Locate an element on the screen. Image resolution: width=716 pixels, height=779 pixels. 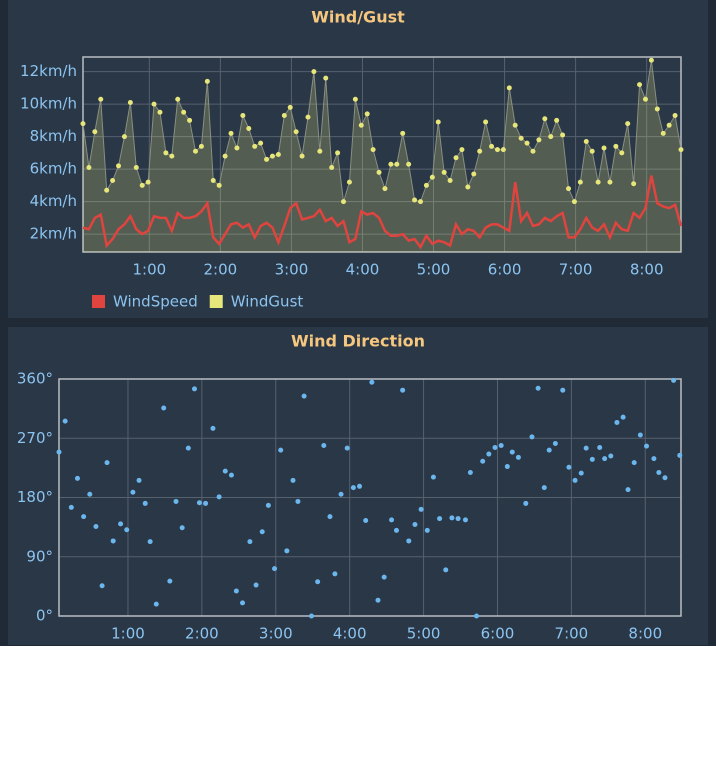
x-tick-label: 4:00 is located at coordinates (350, 634).